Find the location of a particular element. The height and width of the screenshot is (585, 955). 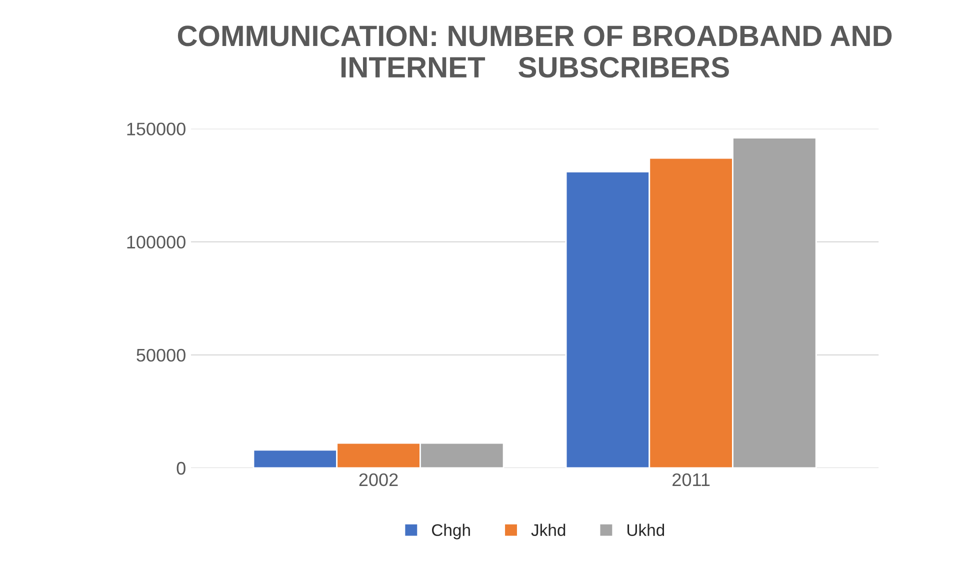

legend-label: Jkhd is located at coordinates (548, 530).